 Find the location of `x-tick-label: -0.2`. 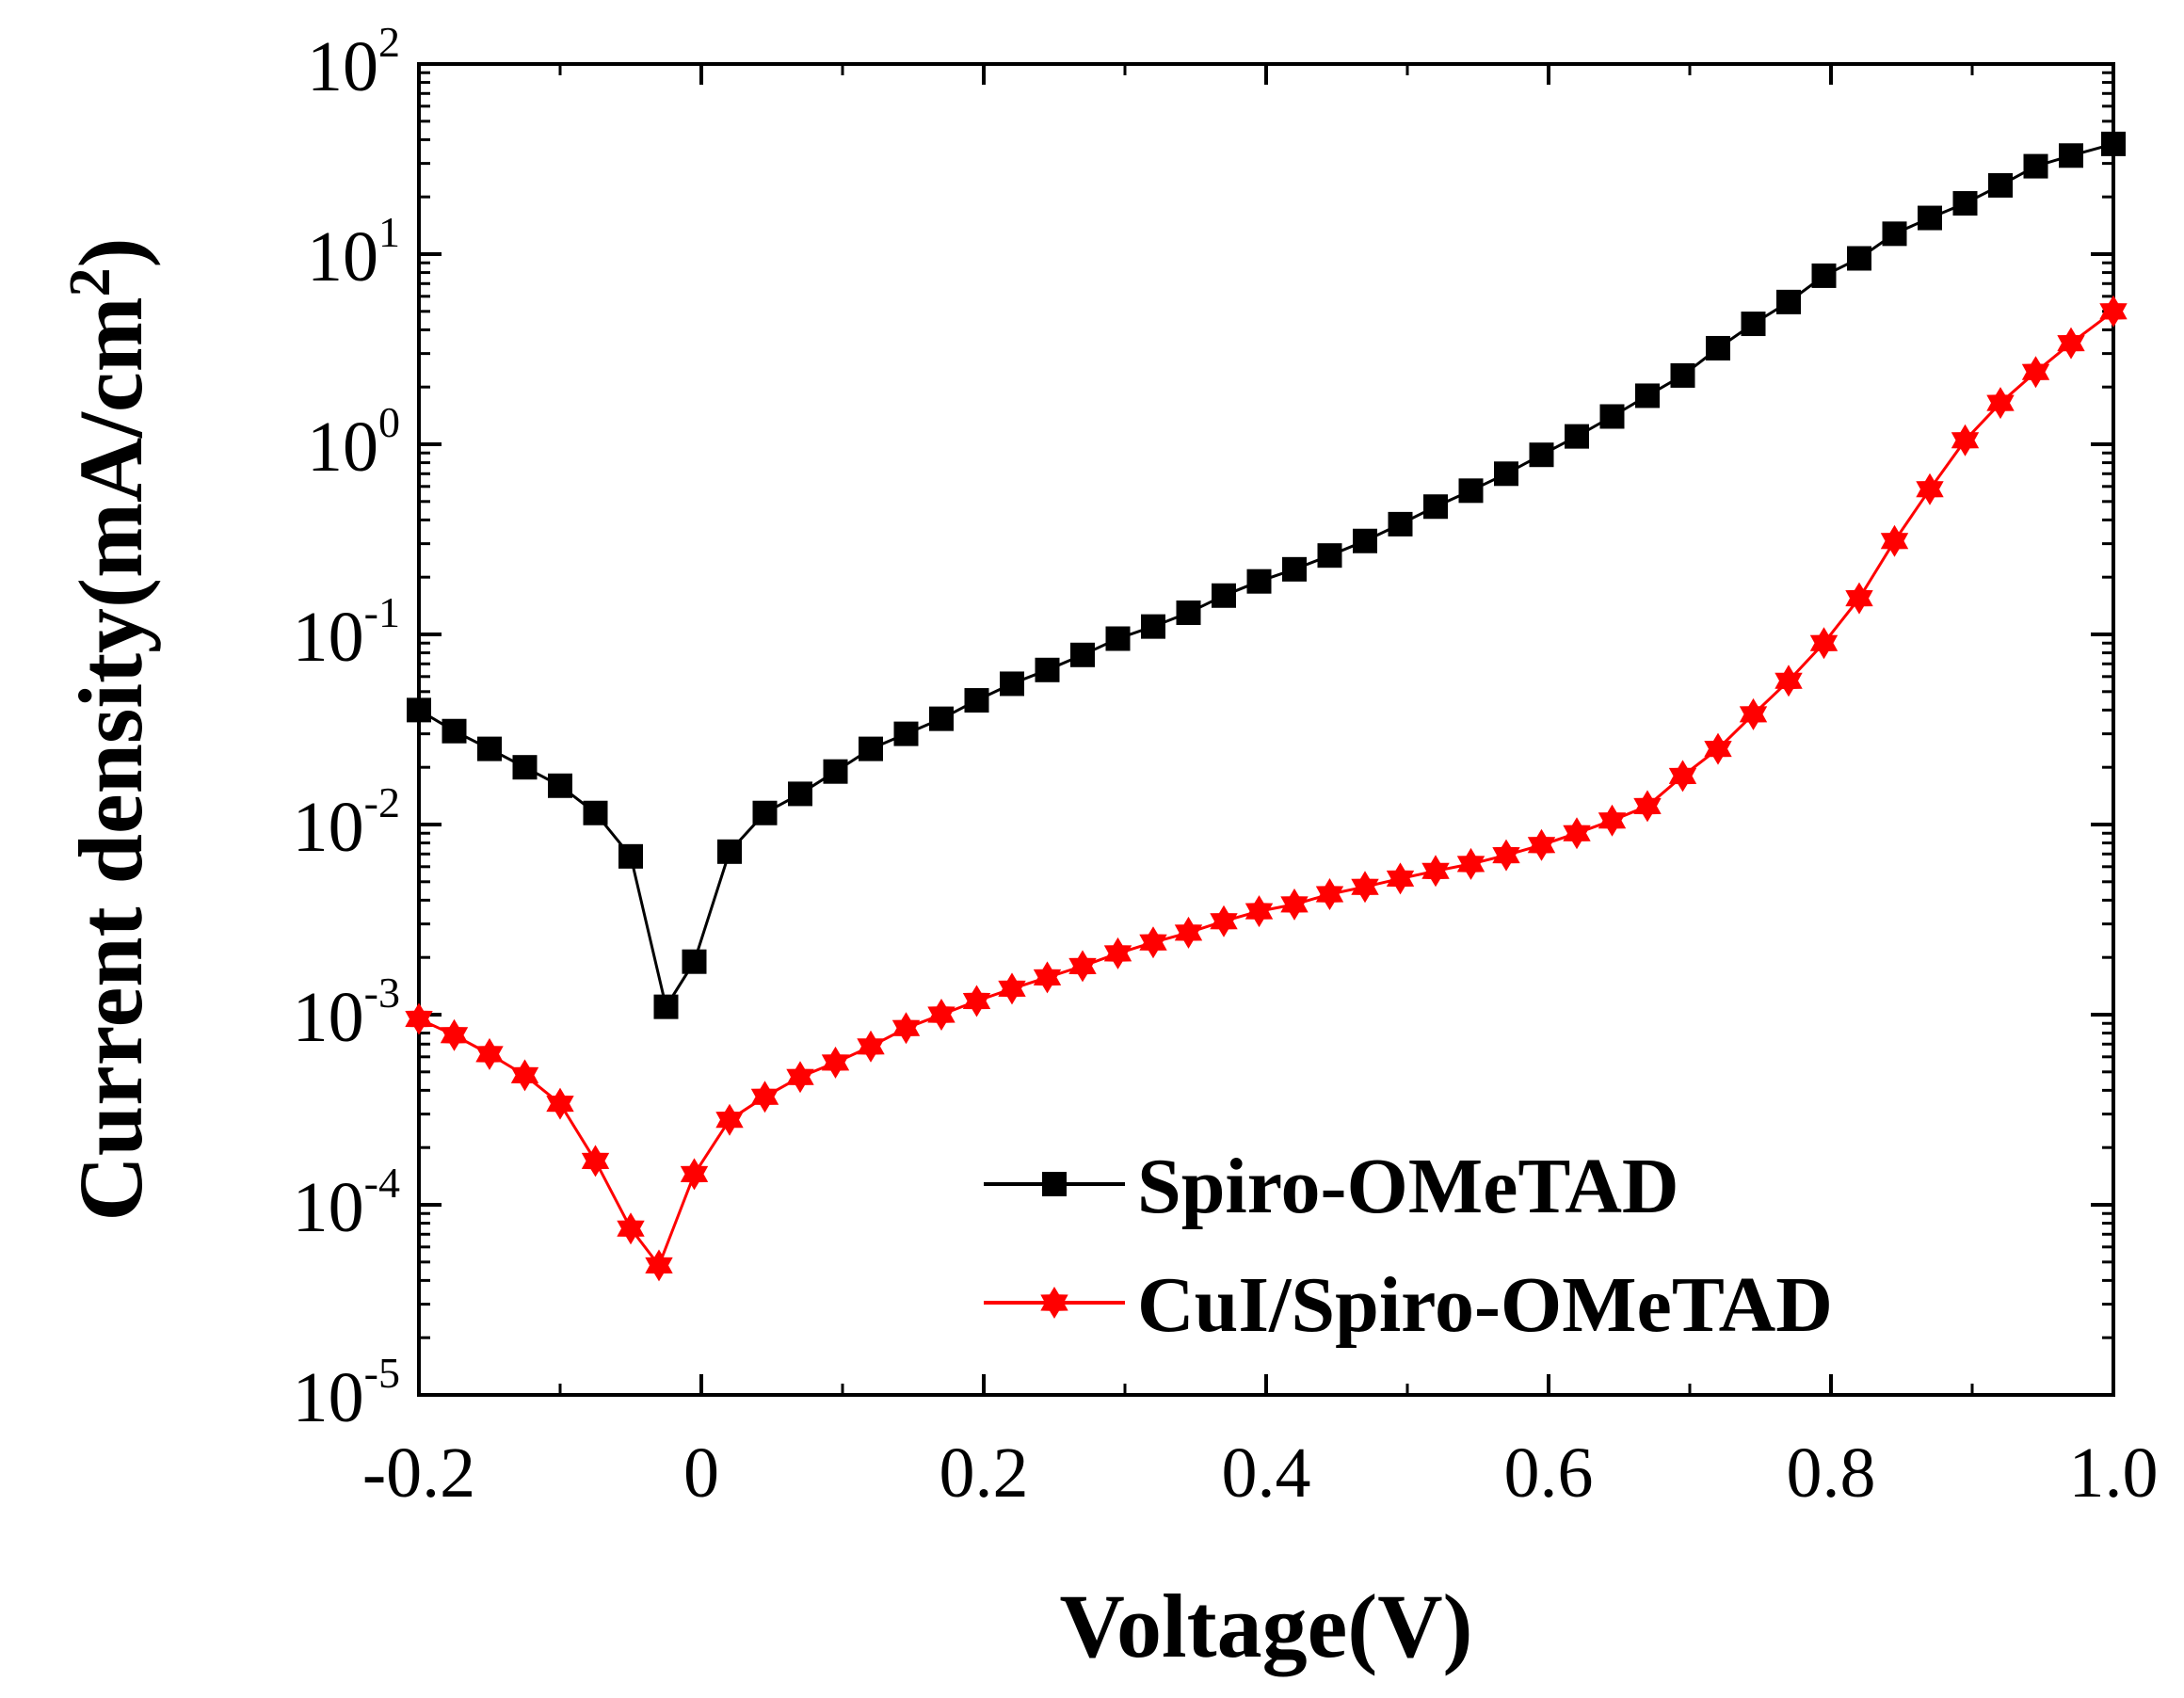

x-tick-label: -0.2 is located at coordinates (418, 1473).